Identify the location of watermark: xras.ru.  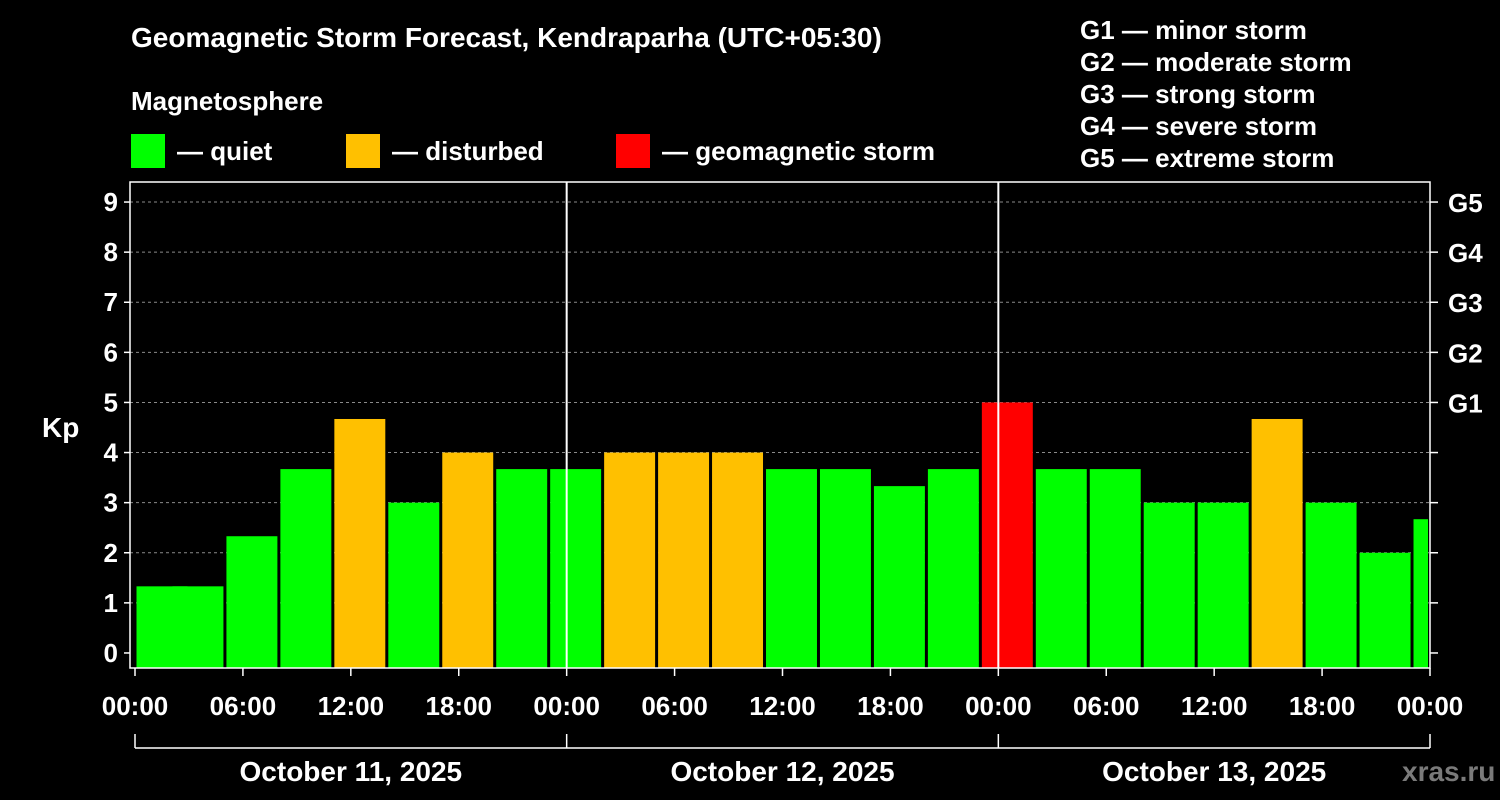
(1449, 771).